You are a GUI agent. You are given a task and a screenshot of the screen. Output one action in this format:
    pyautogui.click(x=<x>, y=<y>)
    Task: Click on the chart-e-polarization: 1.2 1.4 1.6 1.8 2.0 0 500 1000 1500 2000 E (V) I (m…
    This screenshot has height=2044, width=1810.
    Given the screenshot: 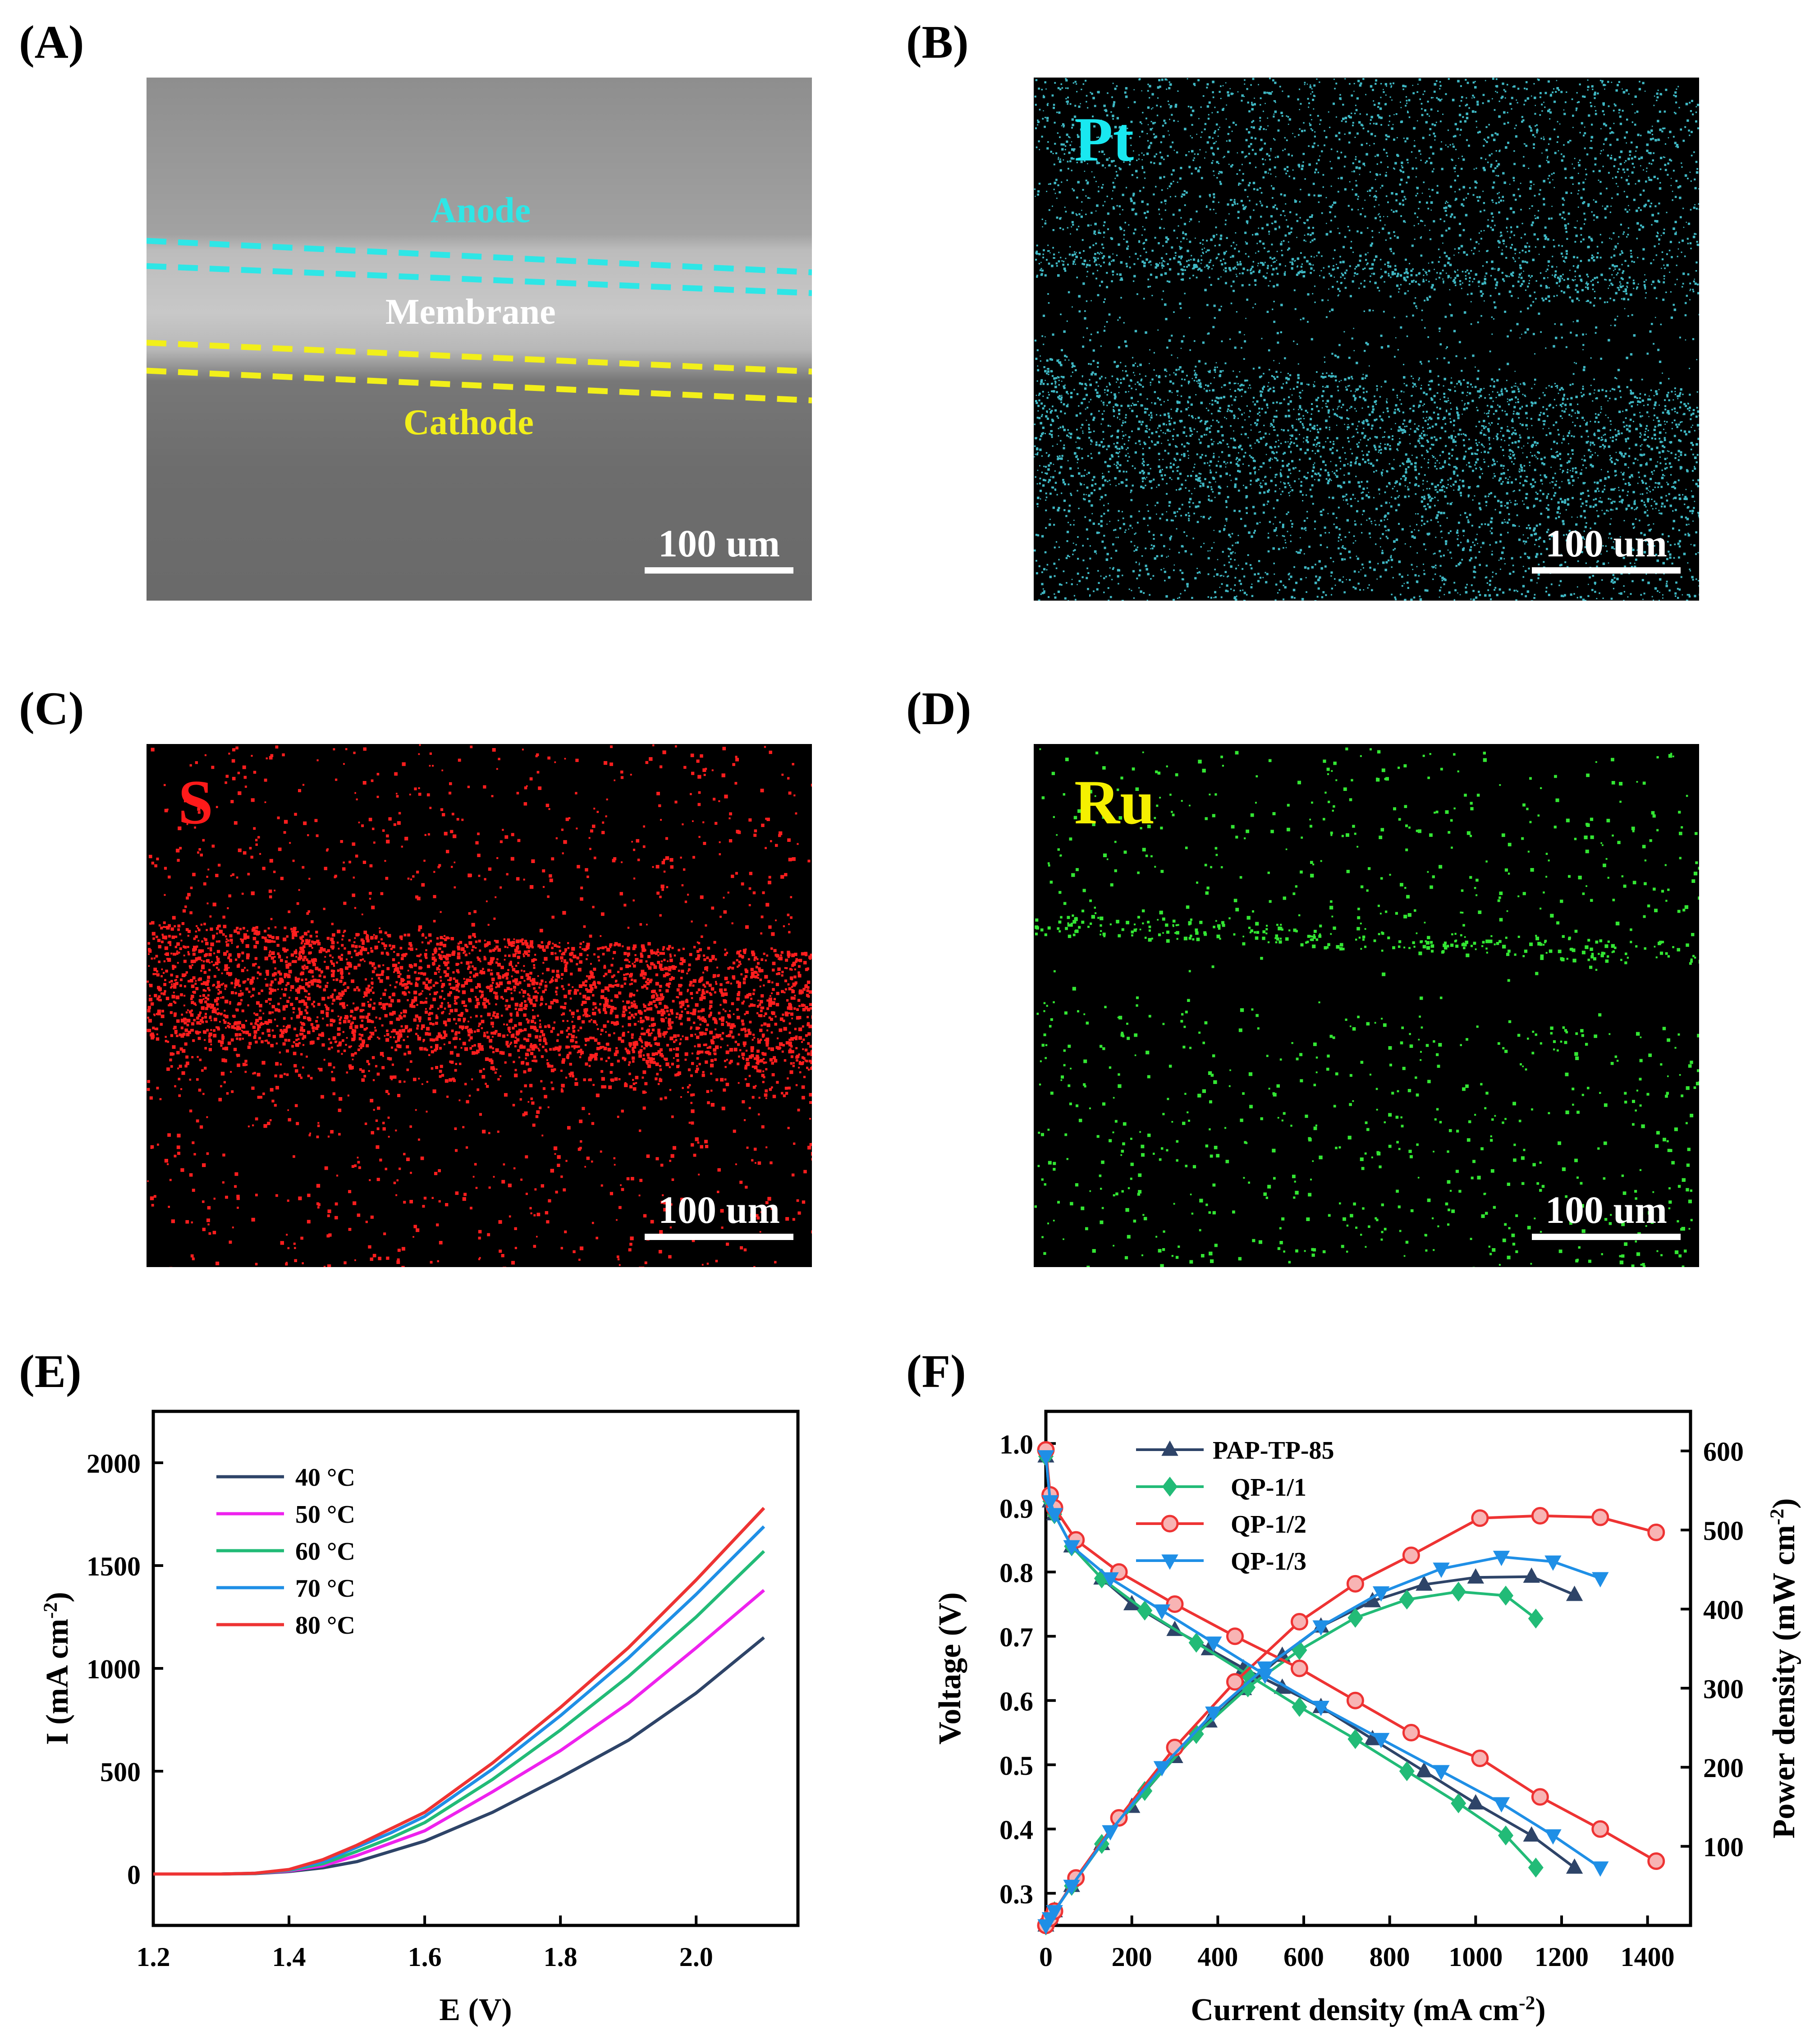 What is the action you would take?
    pyautogui.click(x=420, y=1718)
    